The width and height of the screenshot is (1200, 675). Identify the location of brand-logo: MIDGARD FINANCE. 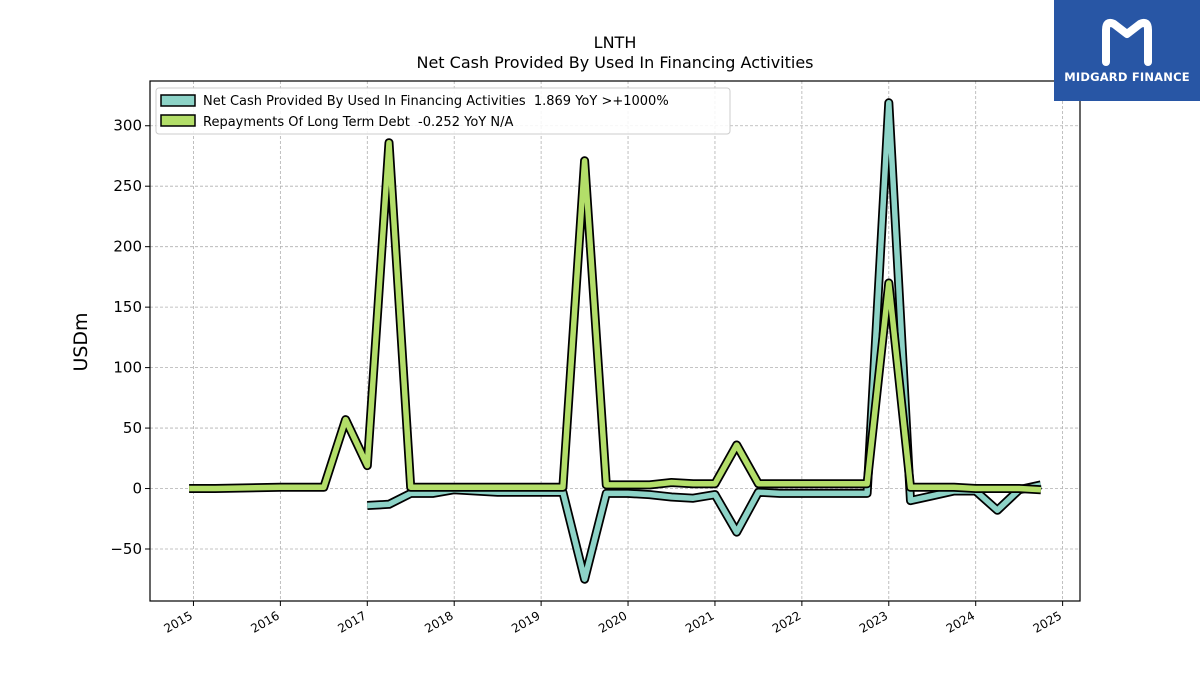
(1127, 50).